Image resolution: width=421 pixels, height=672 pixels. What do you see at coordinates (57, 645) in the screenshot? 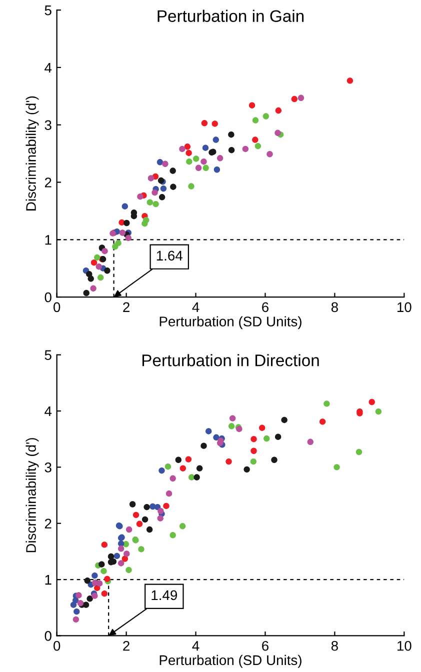
I see `x-tick-label: 0` at bounding box center [57, 645].